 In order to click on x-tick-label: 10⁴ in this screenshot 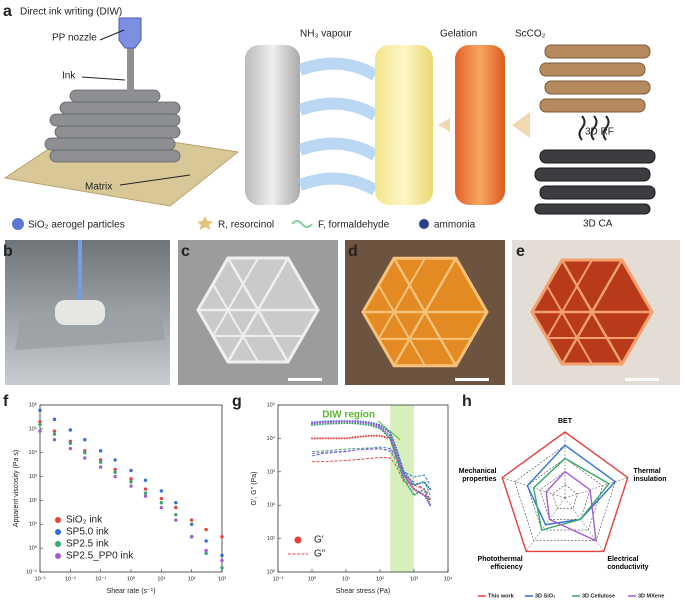, I will do `click(448, 578)`.